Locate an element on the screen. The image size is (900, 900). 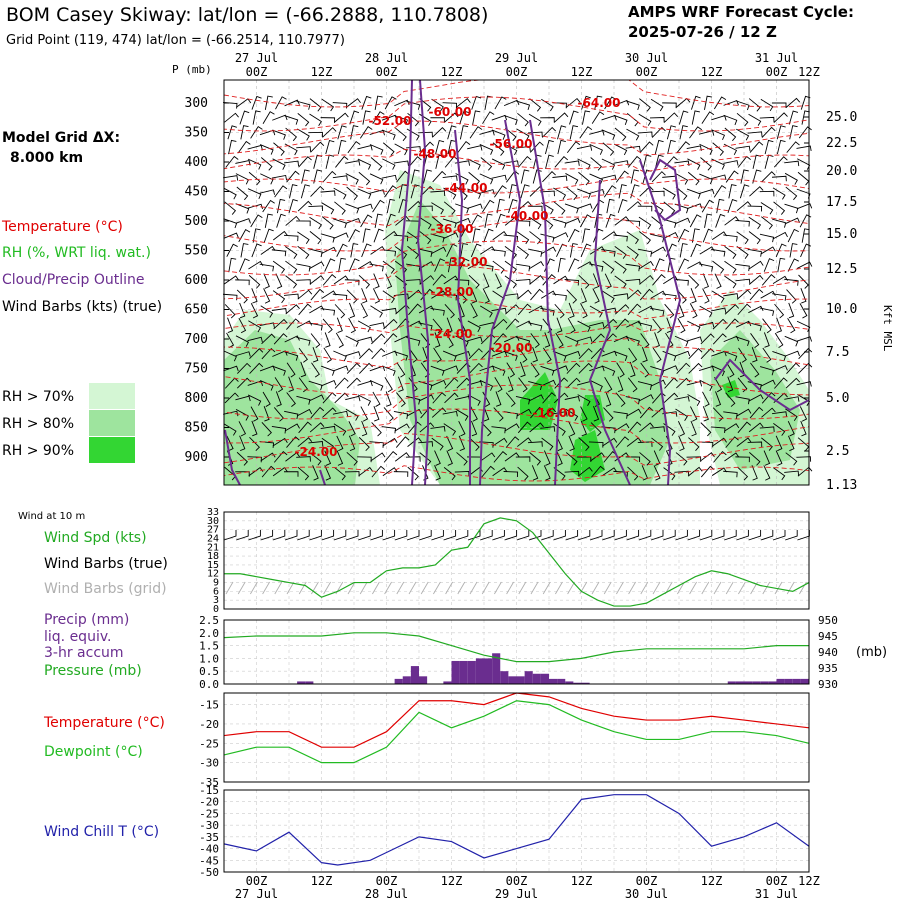
kft-tick-label: 5.0 is located at coordinates (837, 398).